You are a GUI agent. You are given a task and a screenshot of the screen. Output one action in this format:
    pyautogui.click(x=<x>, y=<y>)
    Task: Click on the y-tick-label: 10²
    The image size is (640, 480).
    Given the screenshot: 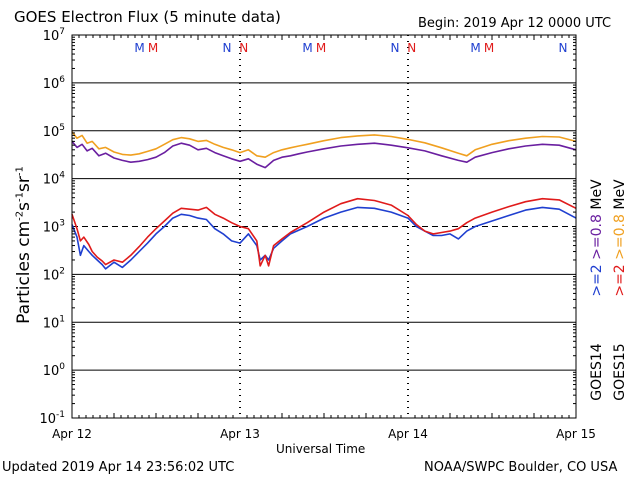 What is the action you would take?
    pyautogui.click(x=54, y=274)
    